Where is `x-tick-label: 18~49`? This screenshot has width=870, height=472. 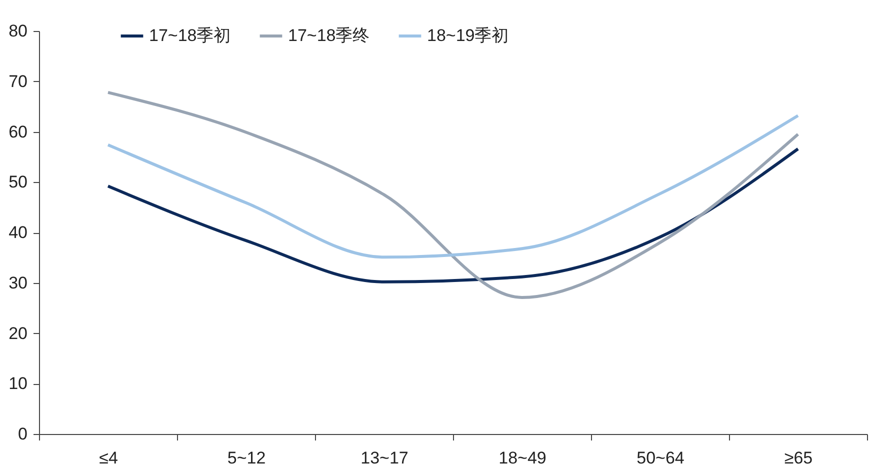
x-tick-label: 18~49 is located at coordinates (522, 458).